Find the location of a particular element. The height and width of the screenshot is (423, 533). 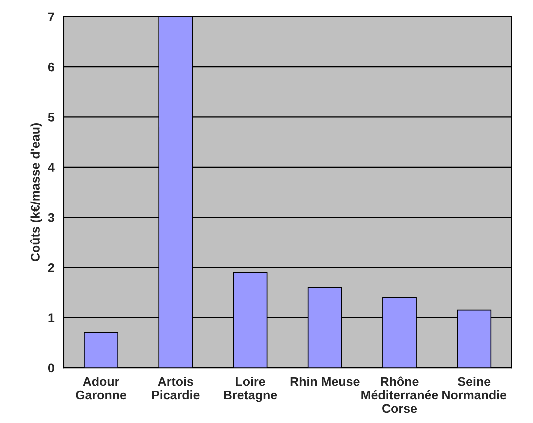

y-tick-label: 7 is located at coordinates (51, 17).